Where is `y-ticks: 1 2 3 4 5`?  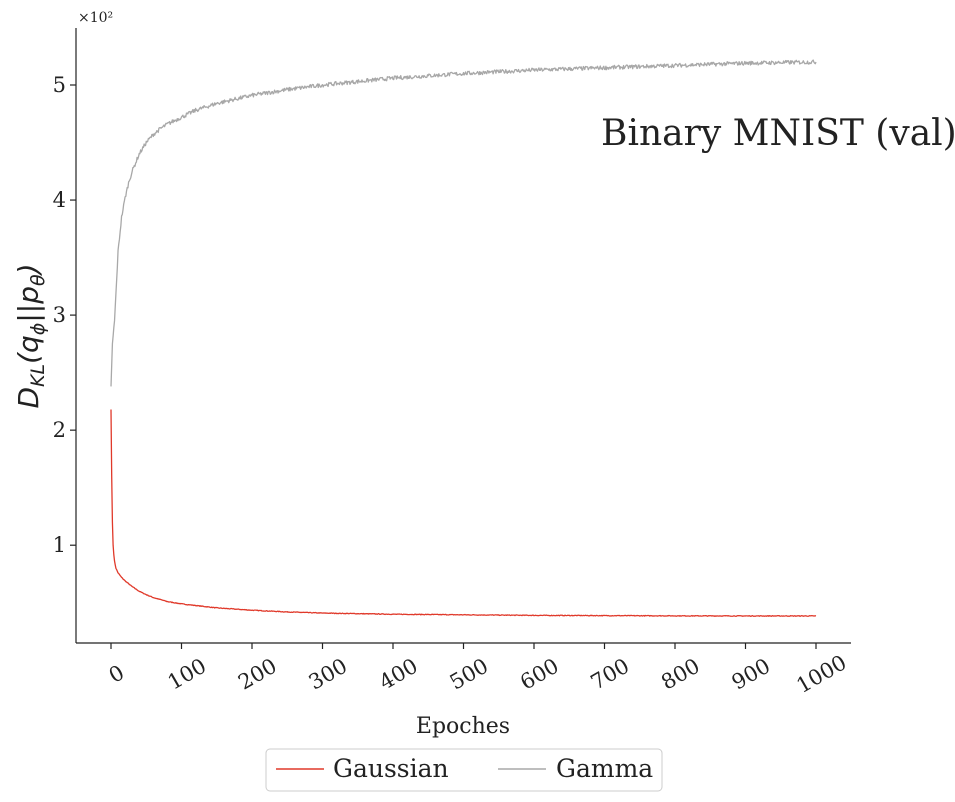
y-ticks: 1 2 3 4 5 is located at coordinates (64, 315).